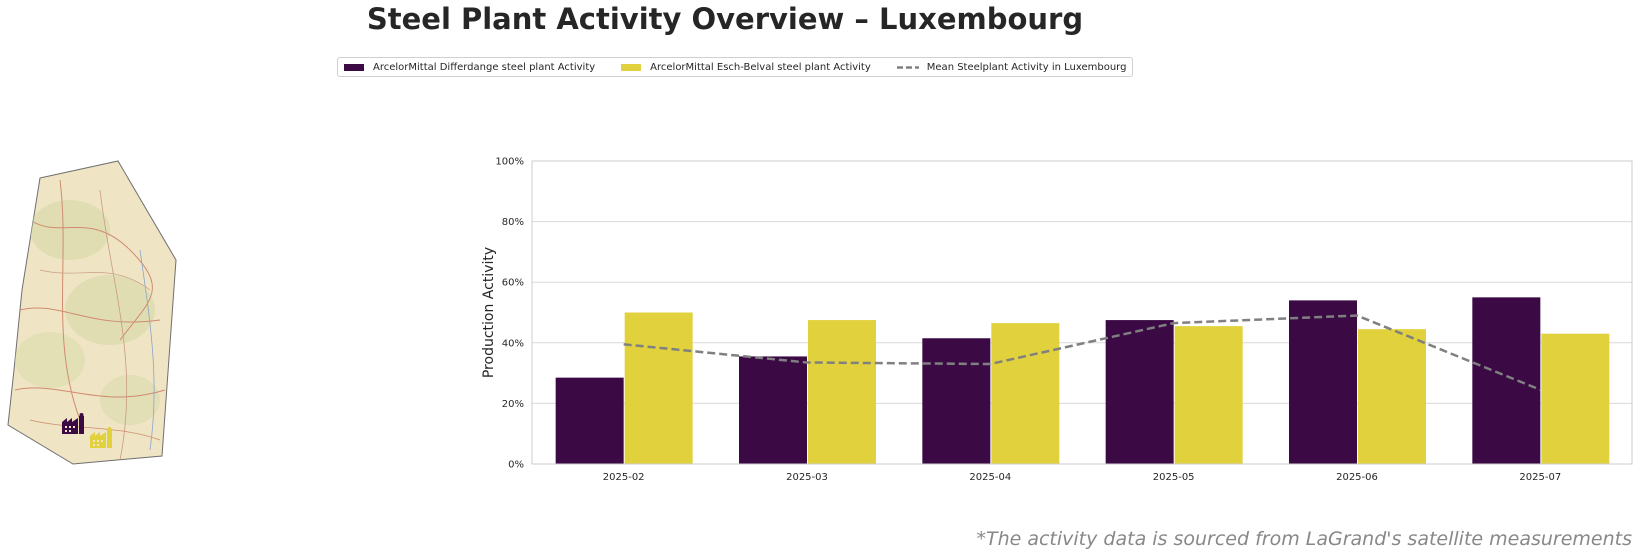  Describe the element at coordinates (1357, 477) in the screenshot. I see `x-tick-label: 2025-06` at that location.